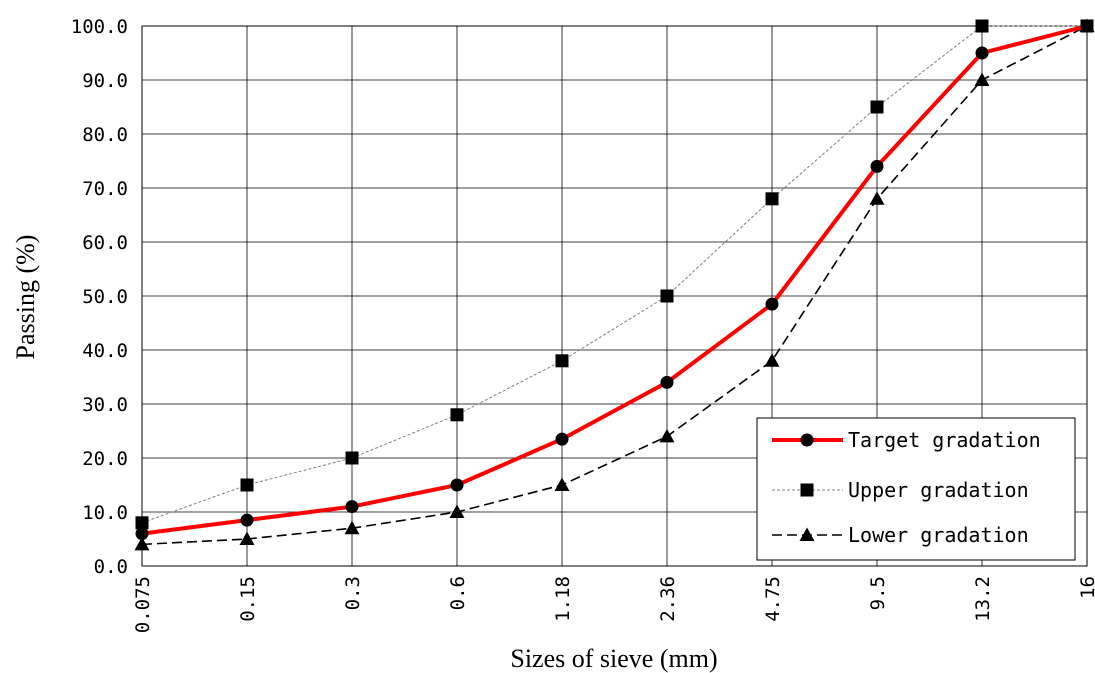  I want to click on x-axis-ticks: 0.075 0.15 0.3 0.6 1.18 2.36 4.75 9.5 13.2 16, so click(613, 604).